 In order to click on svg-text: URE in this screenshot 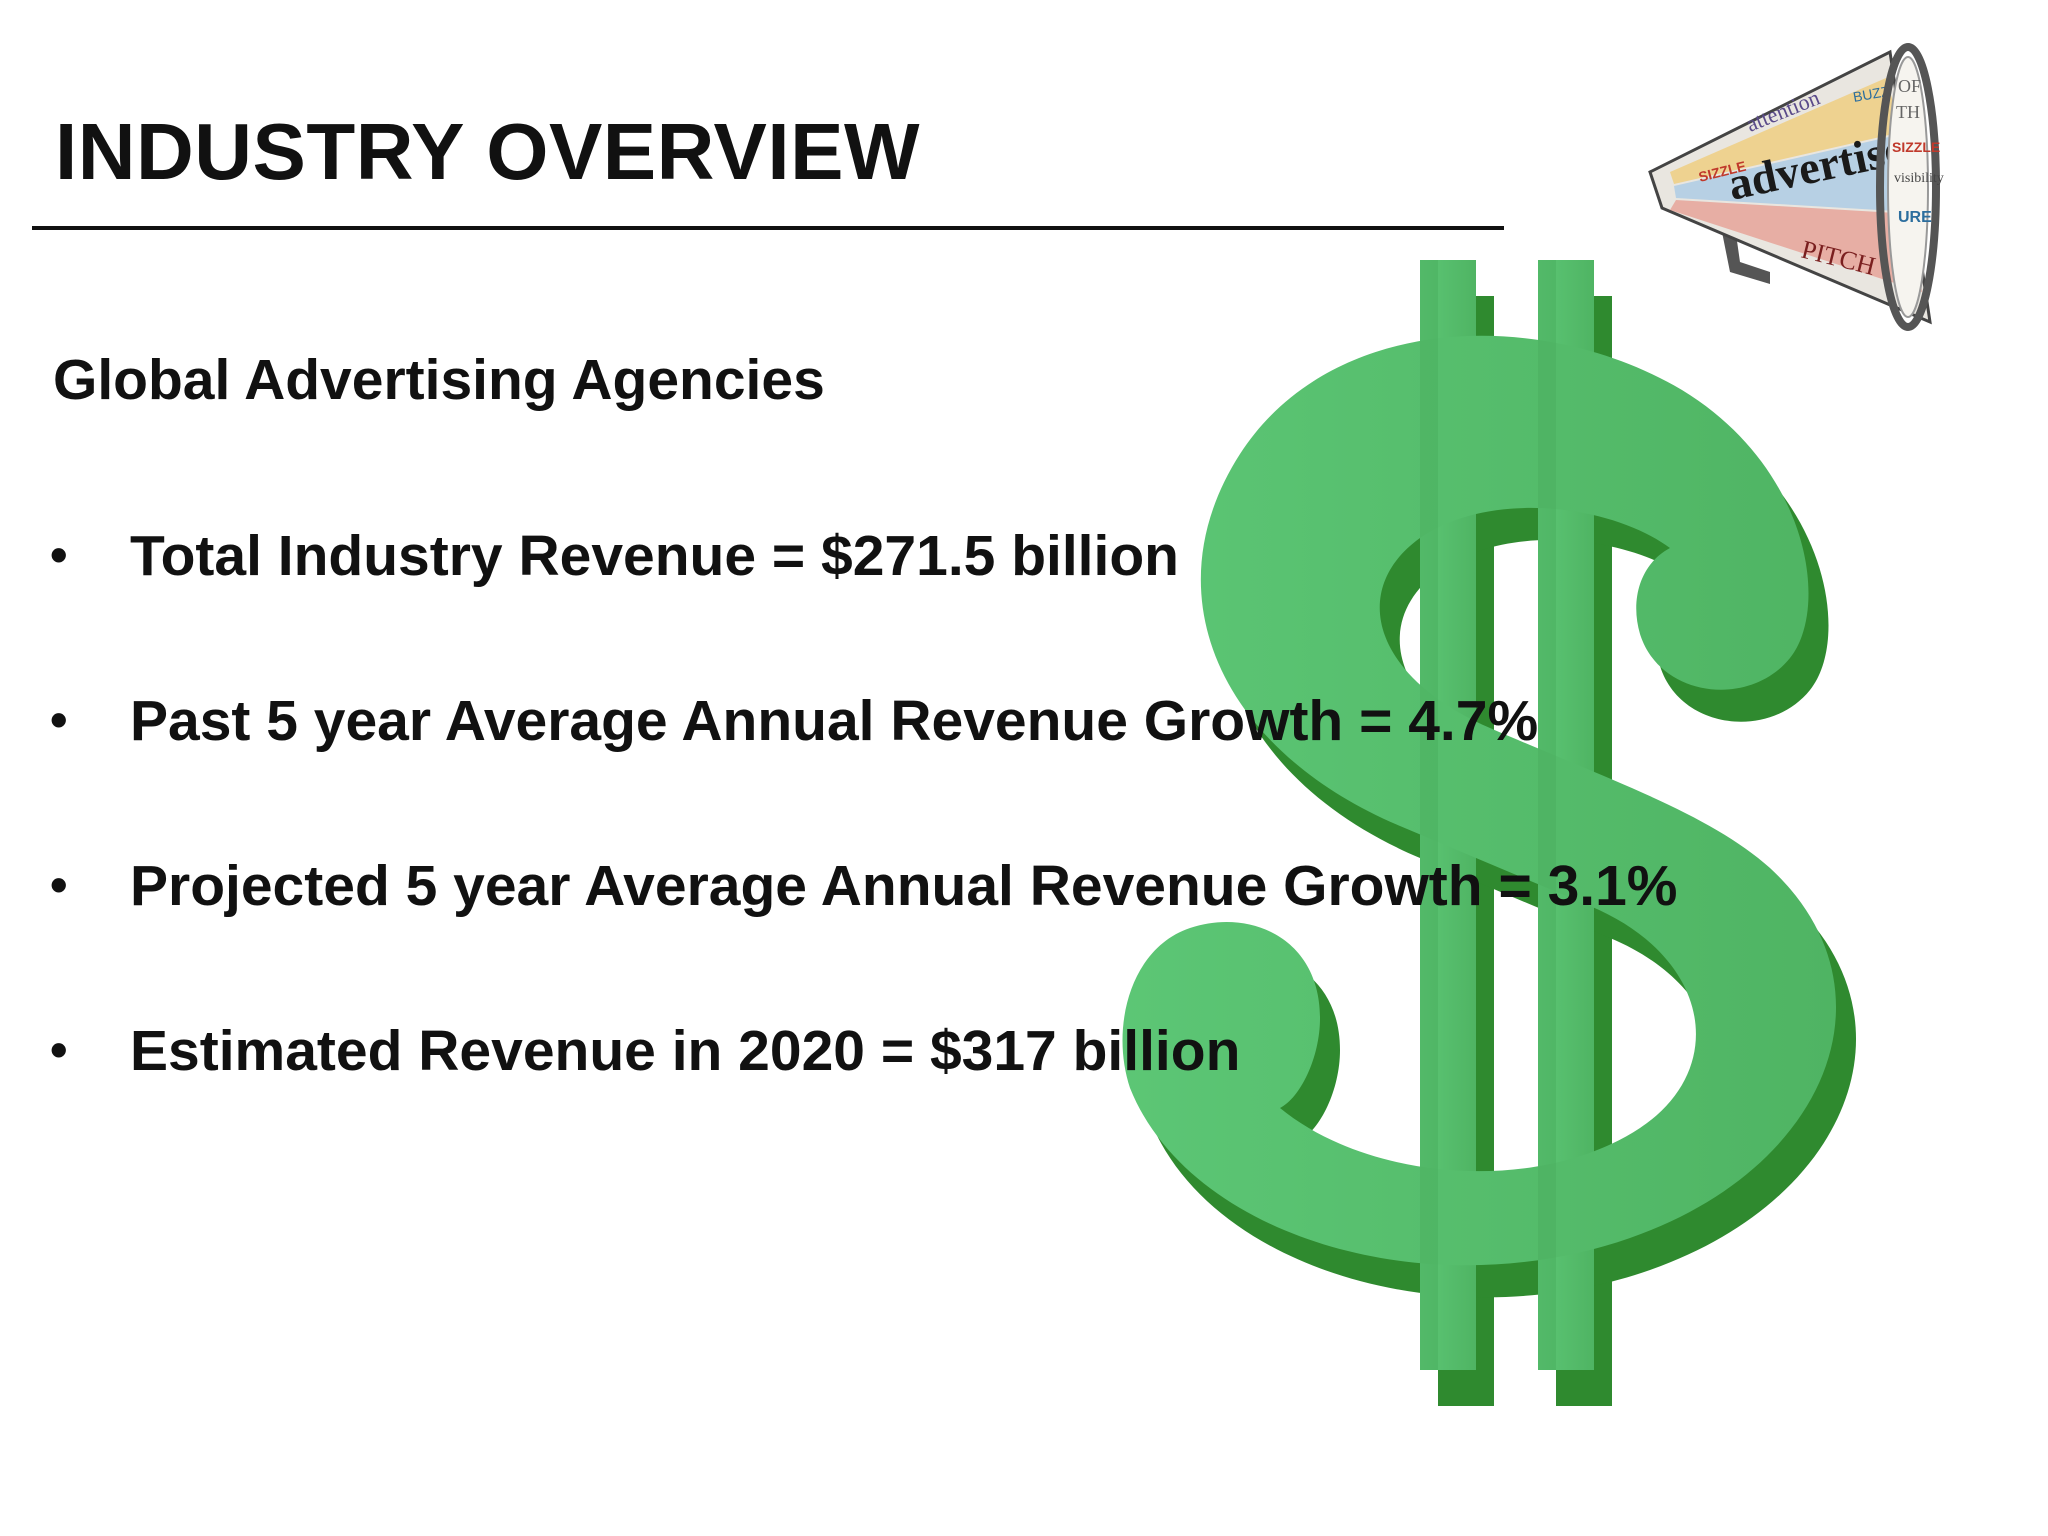, I will do `click(1915, 217)`.